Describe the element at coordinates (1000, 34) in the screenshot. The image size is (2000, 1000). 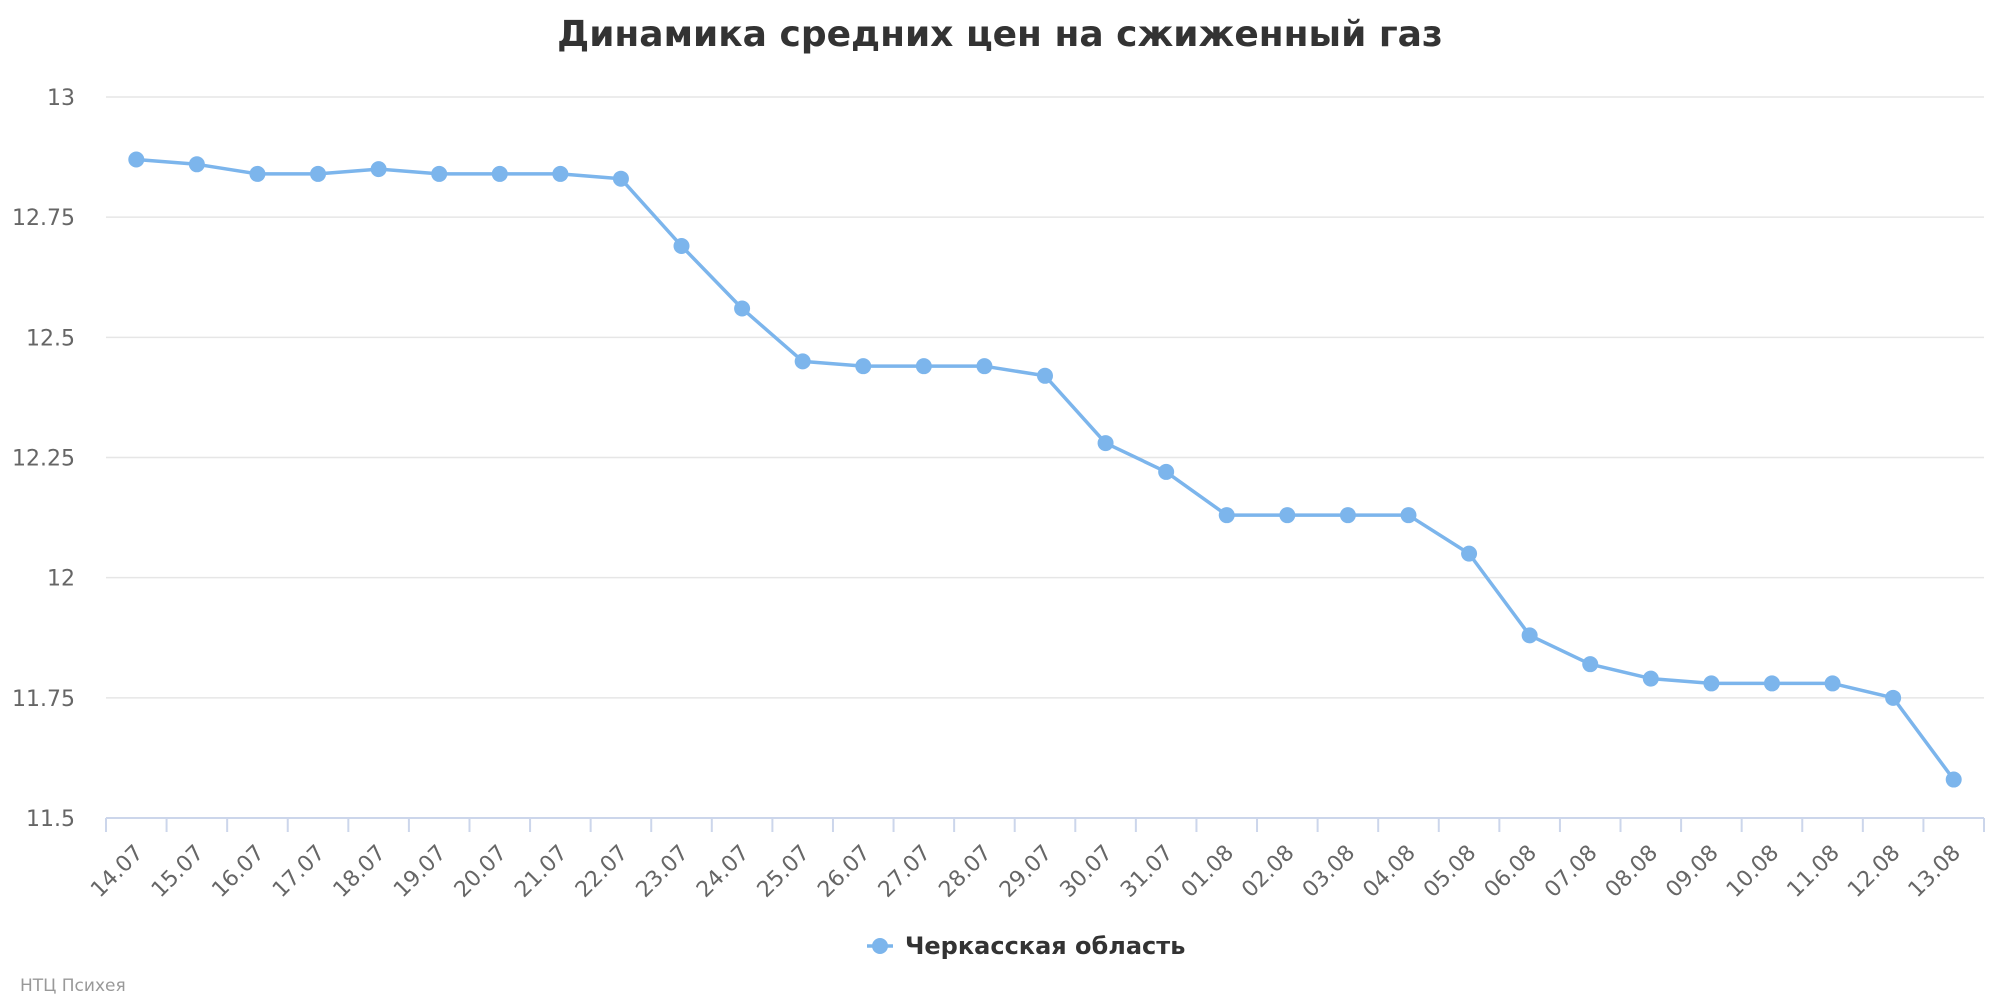
I see `chart-title: Динамика средних цен на сжиженный газ` at that location.